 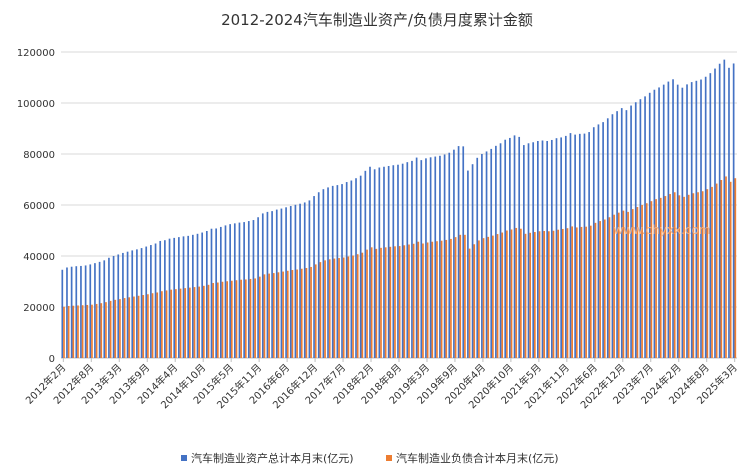 What do you see at coordinates (370, 458) in the screenshot?
I see `legend: 汽车制造业资产总计本月末(亿元) 汽车制造业负债合计本月末(亿元)` at bounding box center [370, 458].